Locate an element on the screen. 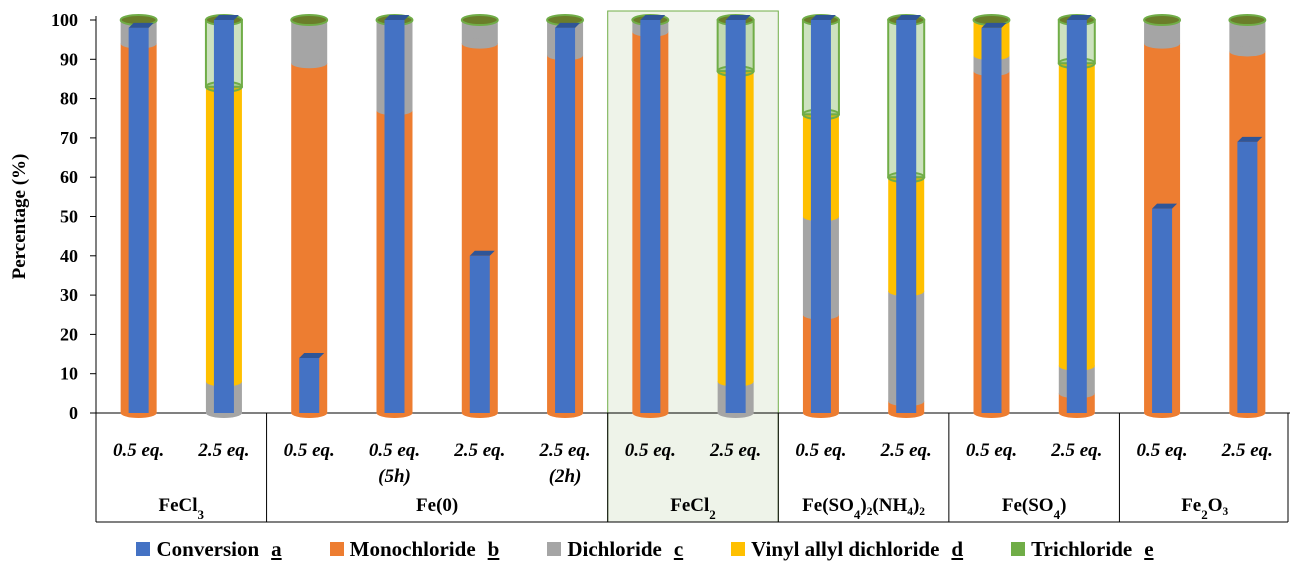  category-sublabel: (5h) is located at coordinates (394, 476).